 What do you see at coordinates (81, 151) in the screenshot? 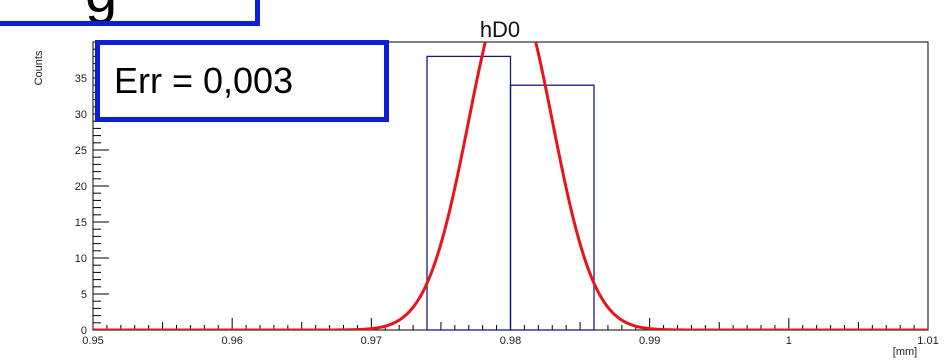
I see `y-tick-label: 25` at bounding box center [81, 151].